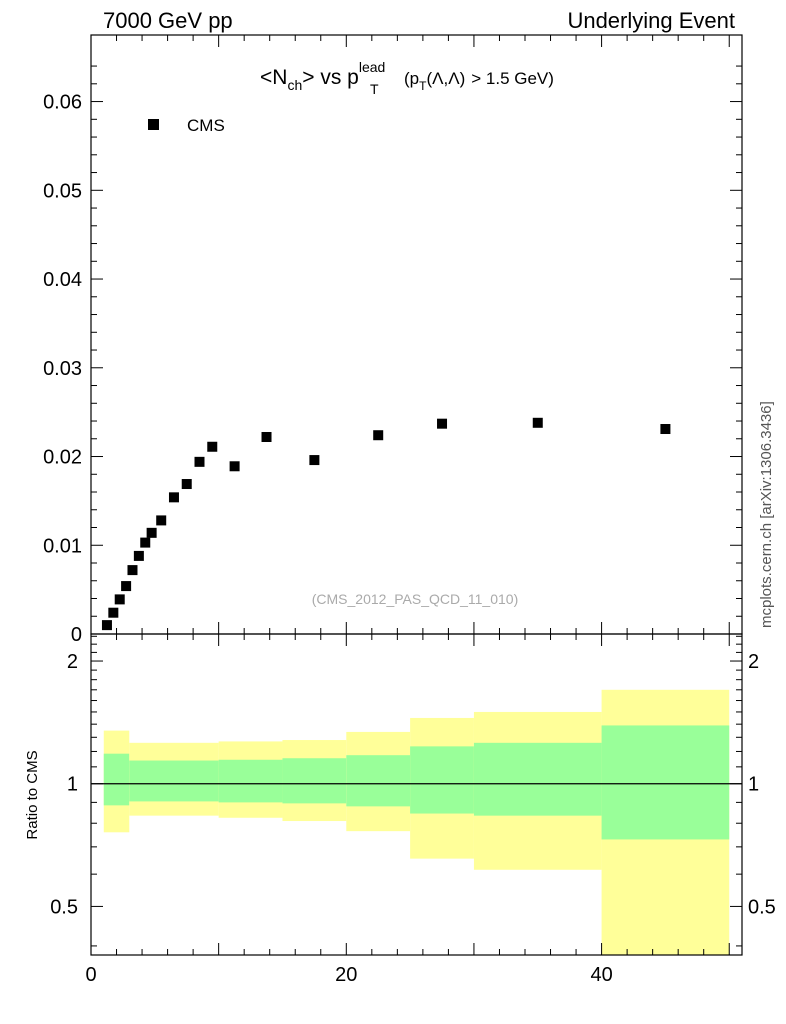  I want to click on main-y-tick-label: 0, so click(76, 635).